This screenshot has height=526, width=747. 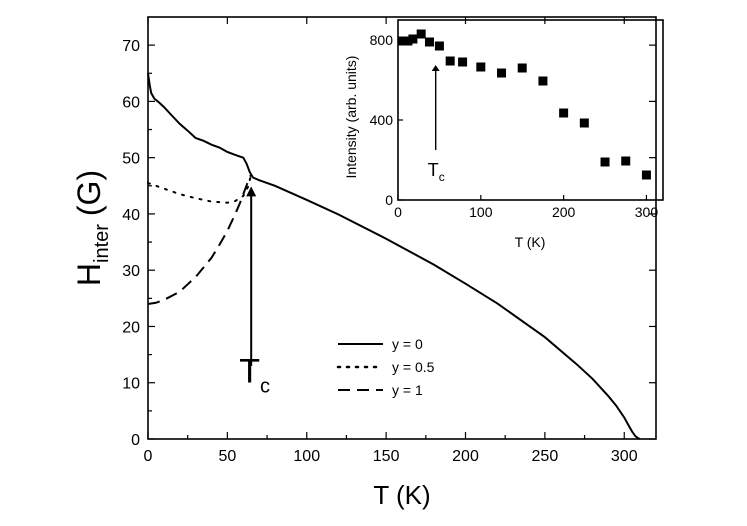 What do you see at coordinates (131, 384) in the screenshot?
I see `main-y-tick-label: 10` at bounding box center [131, 384].